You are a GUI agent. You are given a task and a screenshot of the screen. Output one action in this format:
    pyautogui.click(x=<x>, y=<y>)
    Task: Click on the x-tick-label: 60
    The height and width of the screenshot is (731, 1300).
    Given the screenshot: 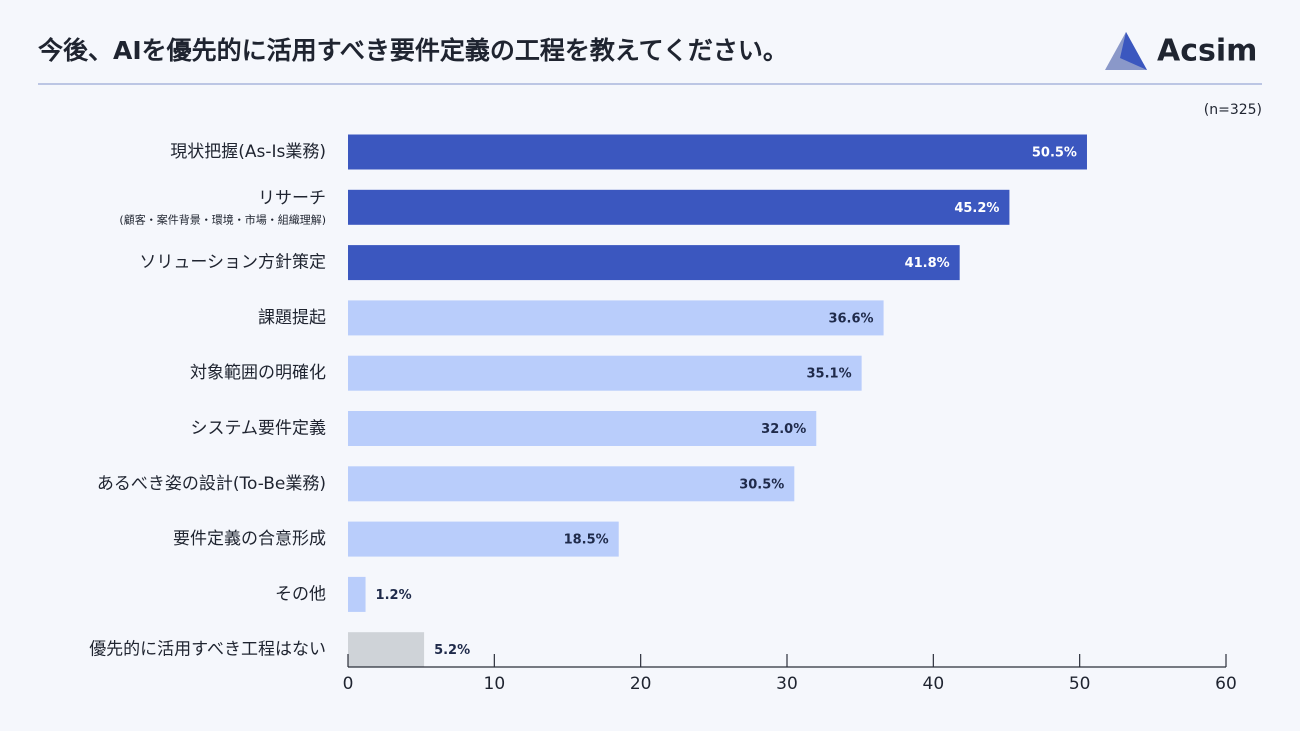 What is the action you would take?
    pyautogui.click(x=1226, y=684)
    